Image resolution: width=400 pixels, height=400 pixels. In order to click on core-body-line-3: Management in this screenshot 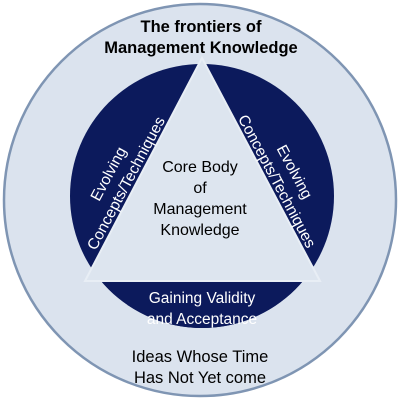, I will do `click(200, 209)`.